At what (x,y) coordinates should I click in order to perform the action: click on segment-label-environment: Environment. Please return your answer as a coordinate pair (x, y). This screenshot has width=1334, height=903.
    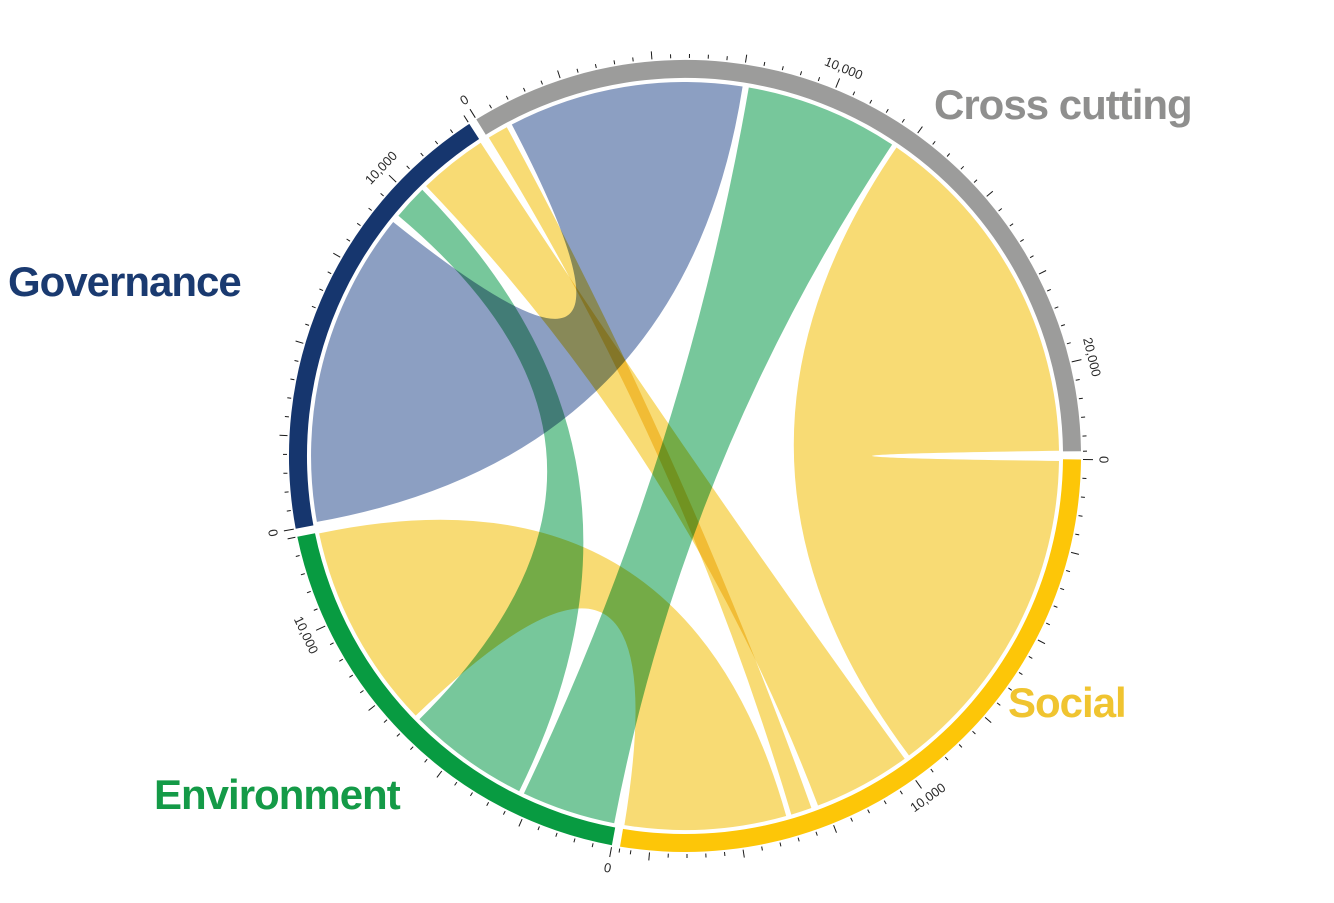
    Looking at the image, I should click on (277, 794).